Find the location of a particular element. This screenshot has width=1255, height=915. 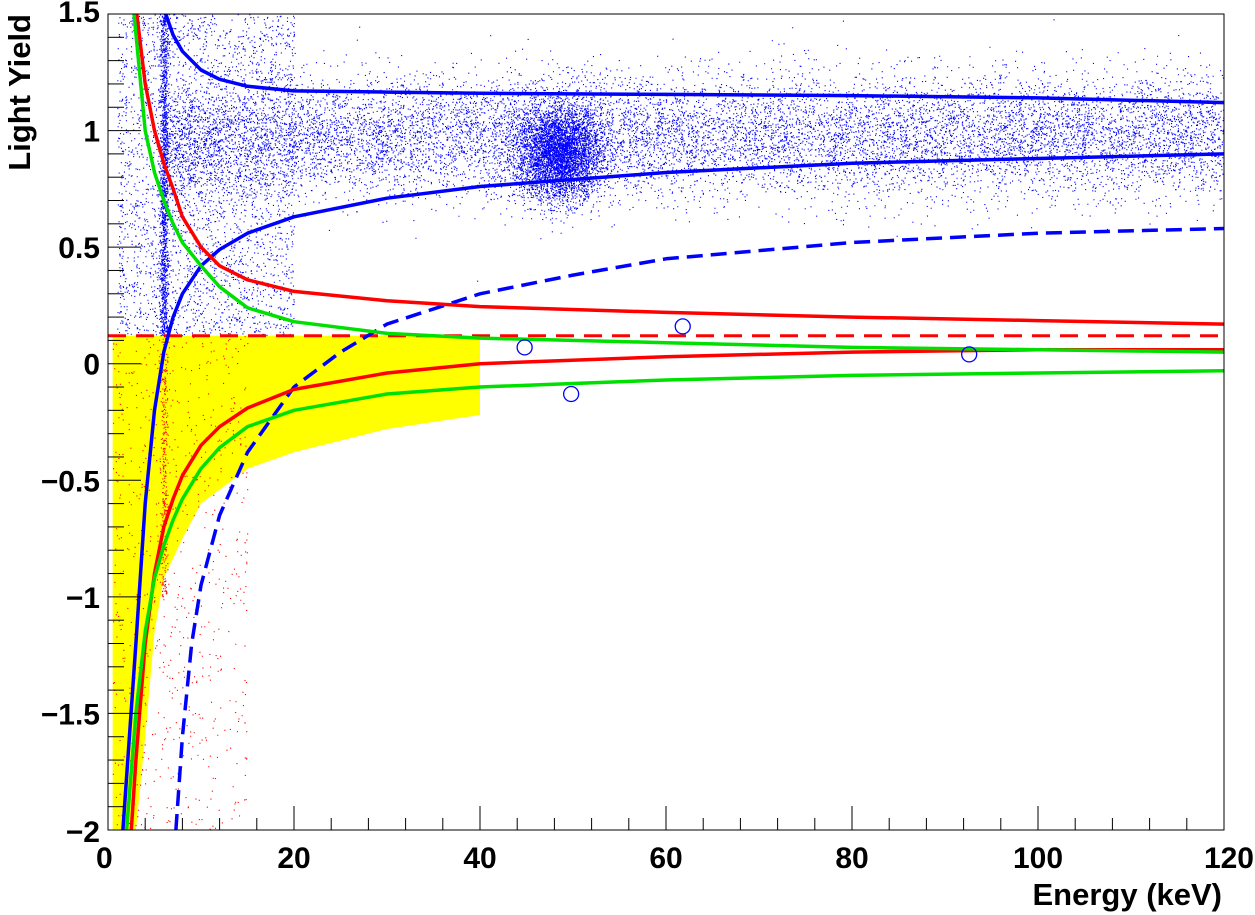

x-tick-labels: 0 20 40 60 80 100 120 is located at coordinates (675, 858).